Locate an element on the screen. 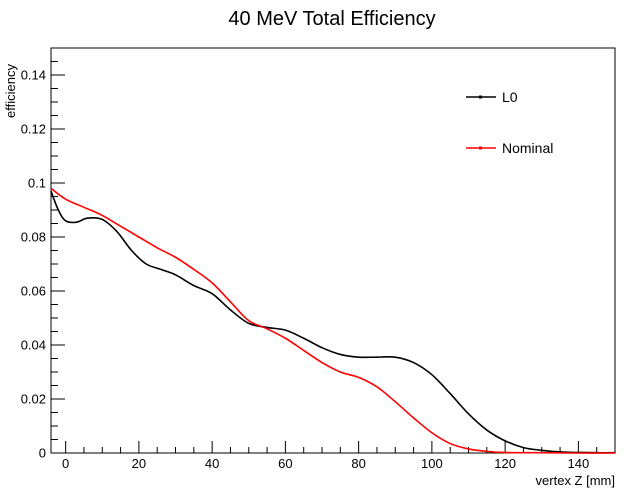 This screenshot has height=495, width=625. x-tick-label: 20 is located at coordinates (139, 463).